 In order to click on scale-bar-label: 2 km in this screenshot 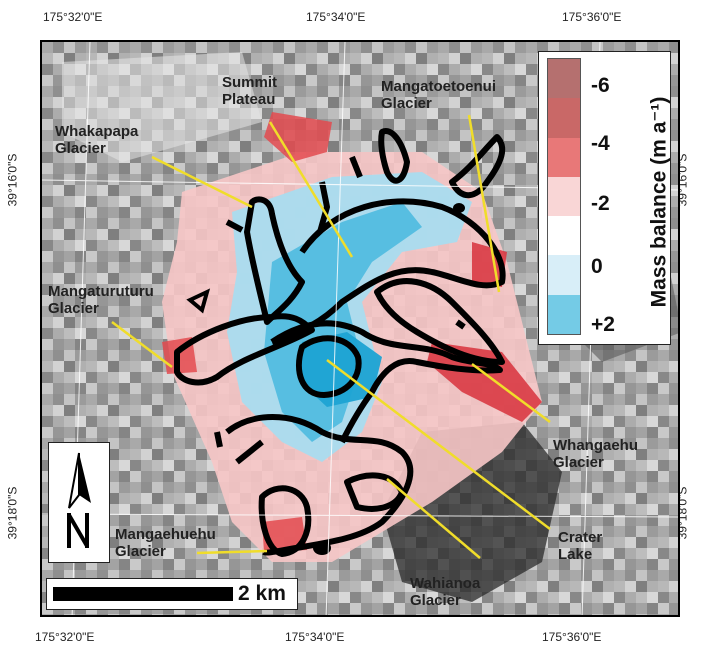, I will do `click(262, 593)`.